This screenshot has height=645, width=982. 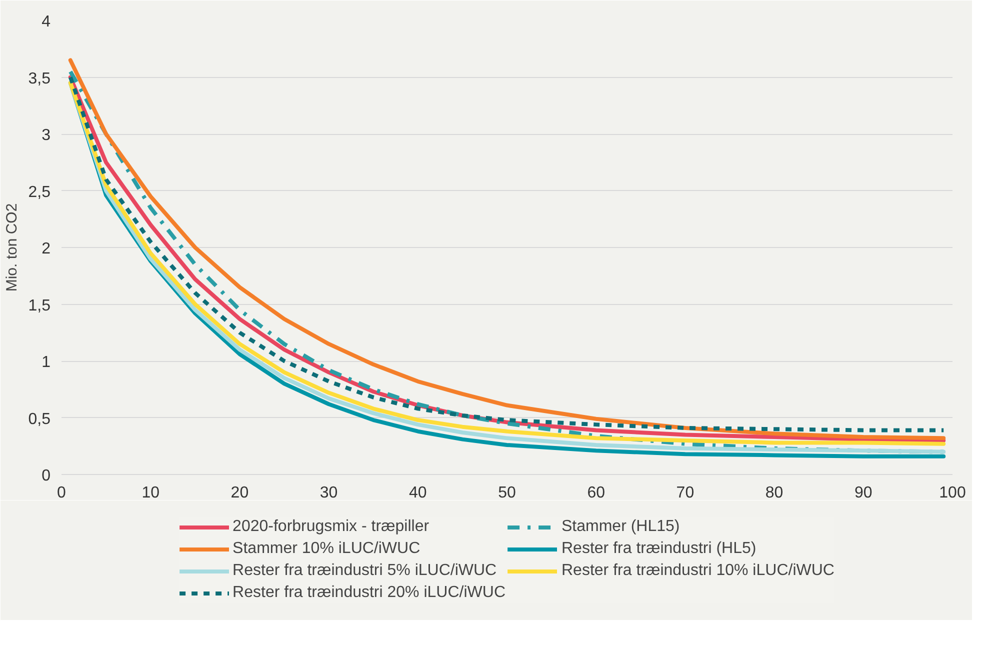 What do you see at coordinates (364, 571) in the screenshot?
I see `legend-label: Rester fra træindustri 5% iLUC/iWUC` at bounding box center [364, 571].